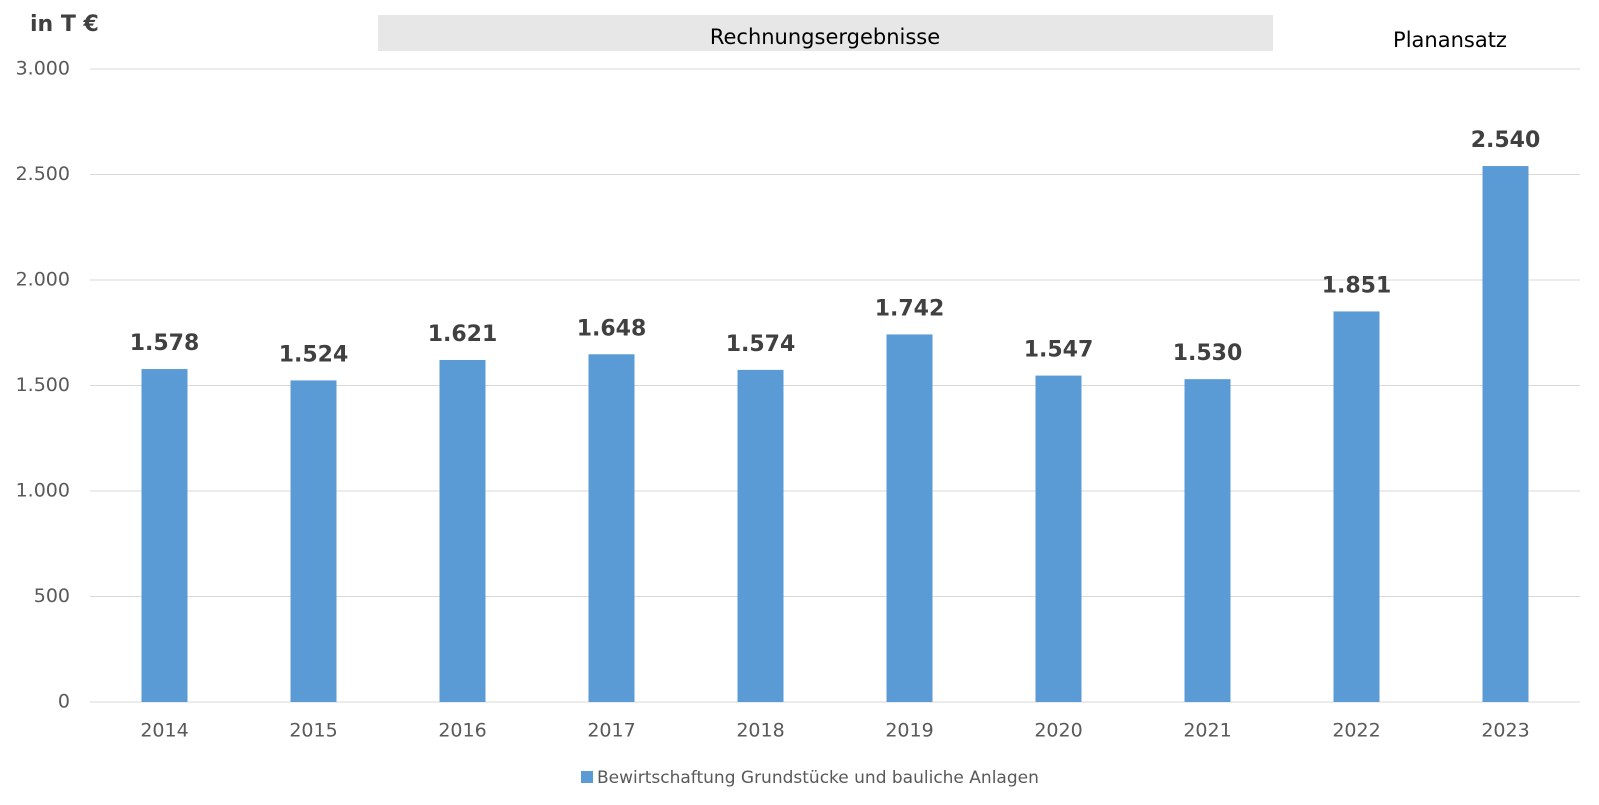 This screenshot has width=1599, height=805. Describe the element at coordinates (43, 491) in the screenshot. I see `y-tick-label: 1.000` at that location.